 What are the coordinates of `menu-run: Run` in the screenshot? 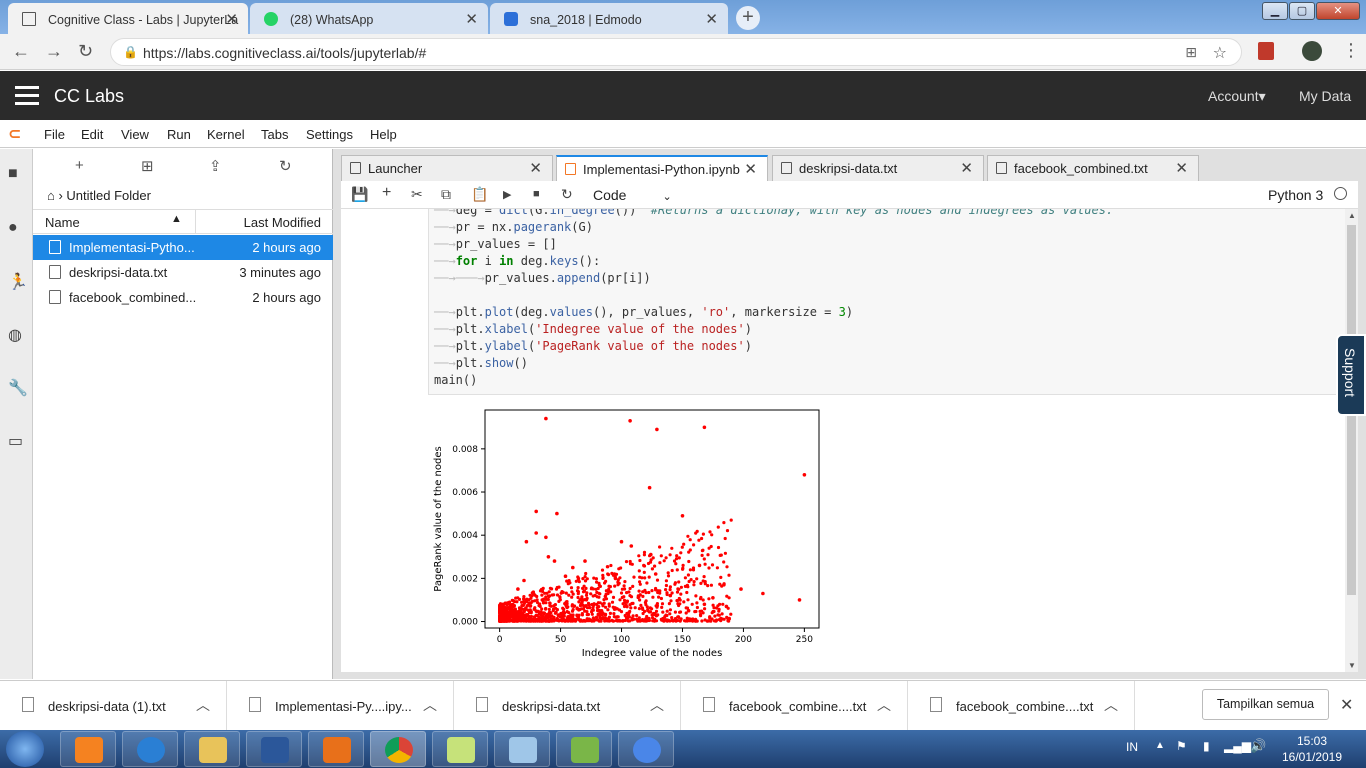 It's located at (179, 134).